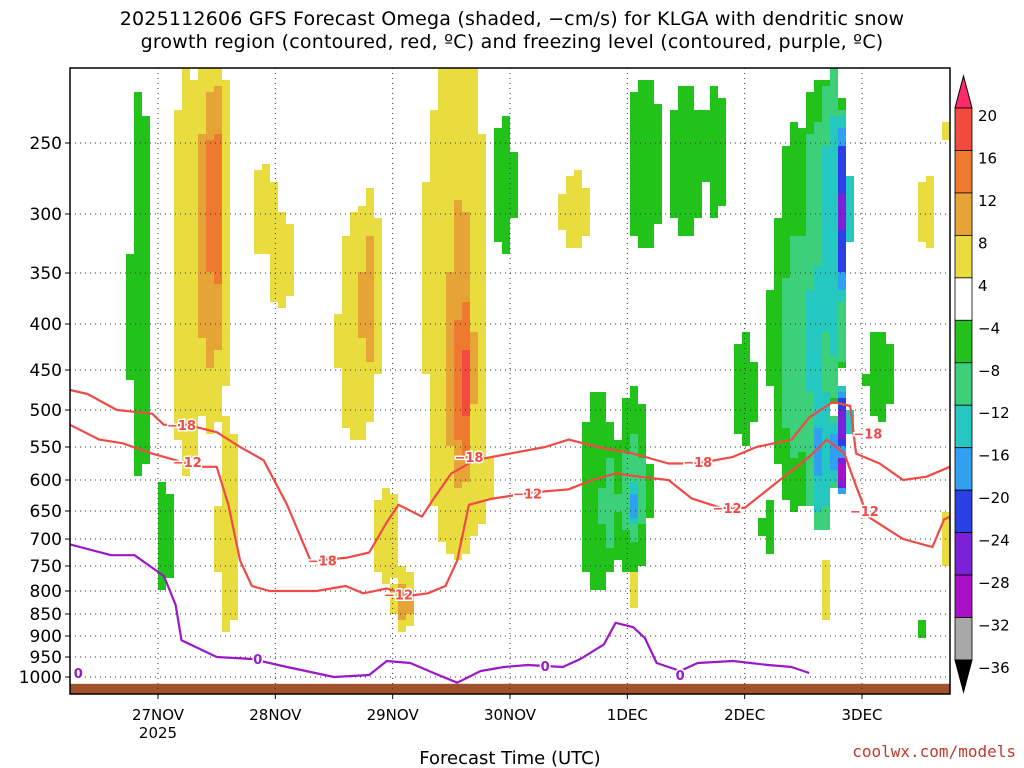 This screenshot has width=1024, height=768. I want to click on x-tick-label: 2DEC, so click(744, 715).